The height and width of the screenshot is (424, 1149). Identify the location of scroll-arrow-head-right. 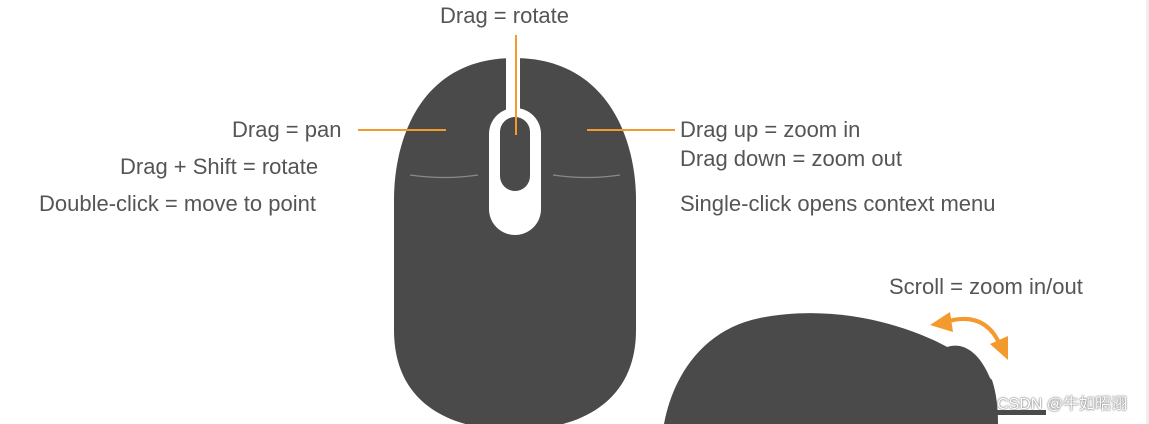
(999, 348).